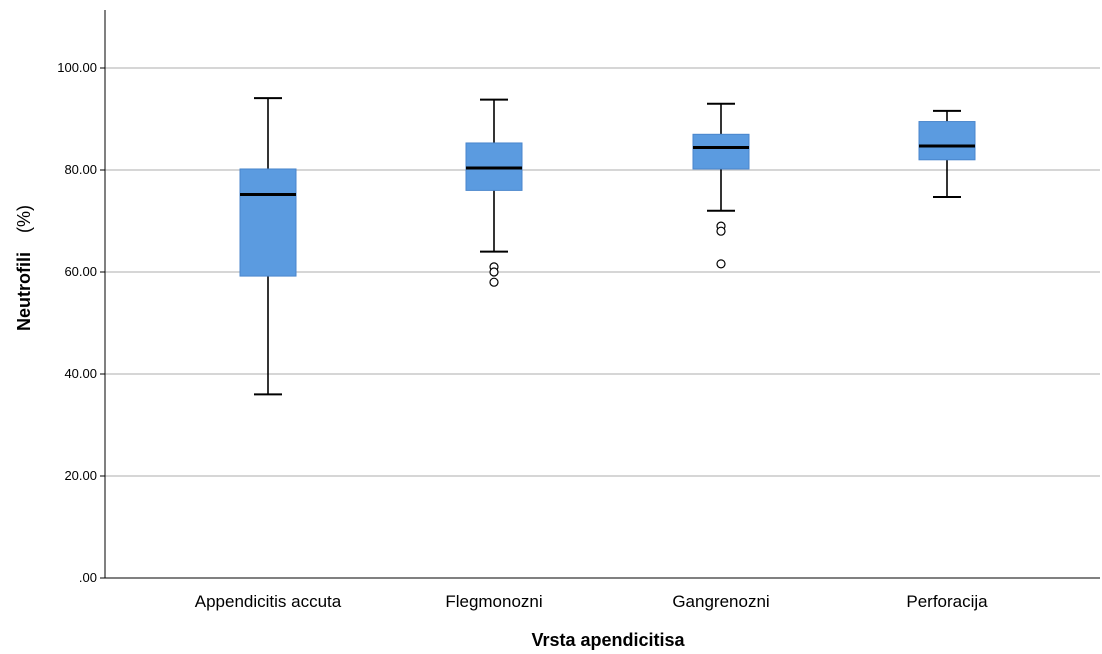  I want to click on y-tick-label: 60.00, so click(80, 271).